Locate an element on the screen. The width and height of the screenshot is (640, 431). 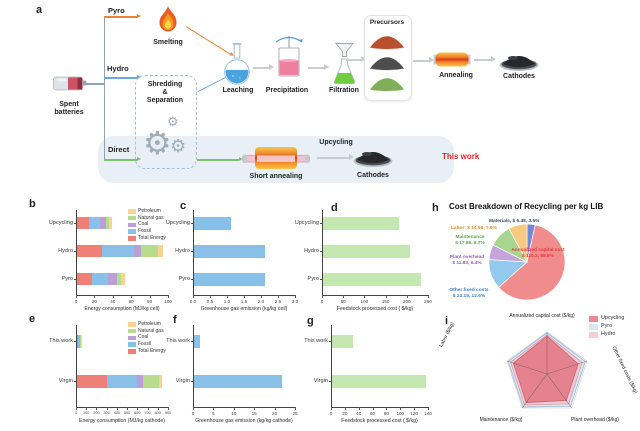
panel-letter-b: b is located at coordinates (32, 204).